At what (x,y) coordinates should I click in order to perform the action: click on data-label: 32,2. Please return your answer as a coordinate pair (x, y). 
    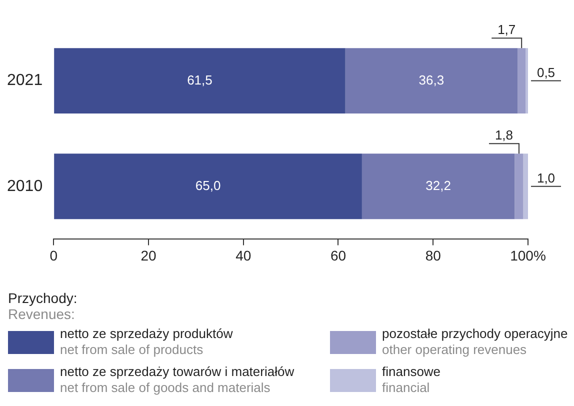
    Looking at the image, I should click on (438, 185).